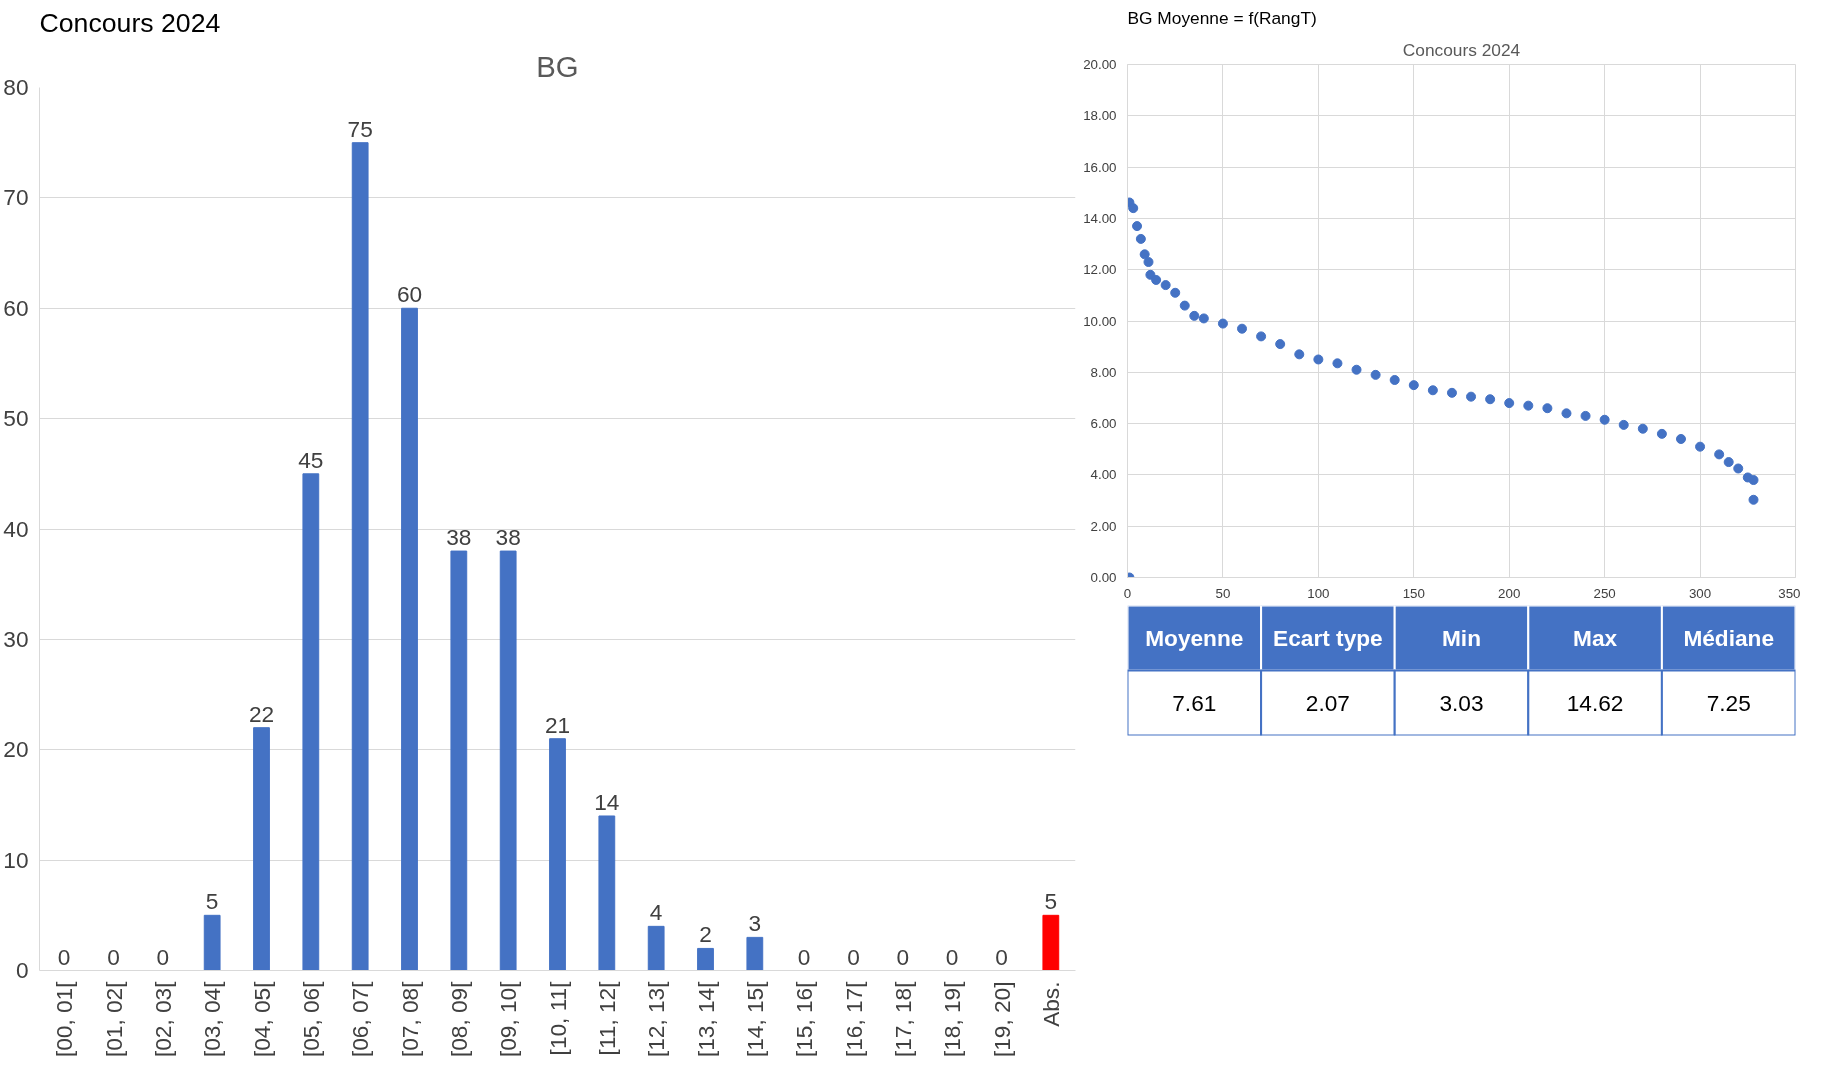 The height and width of the screenshot is (1072, 1821). I want to click on data-label: 3, so click(755, 923).